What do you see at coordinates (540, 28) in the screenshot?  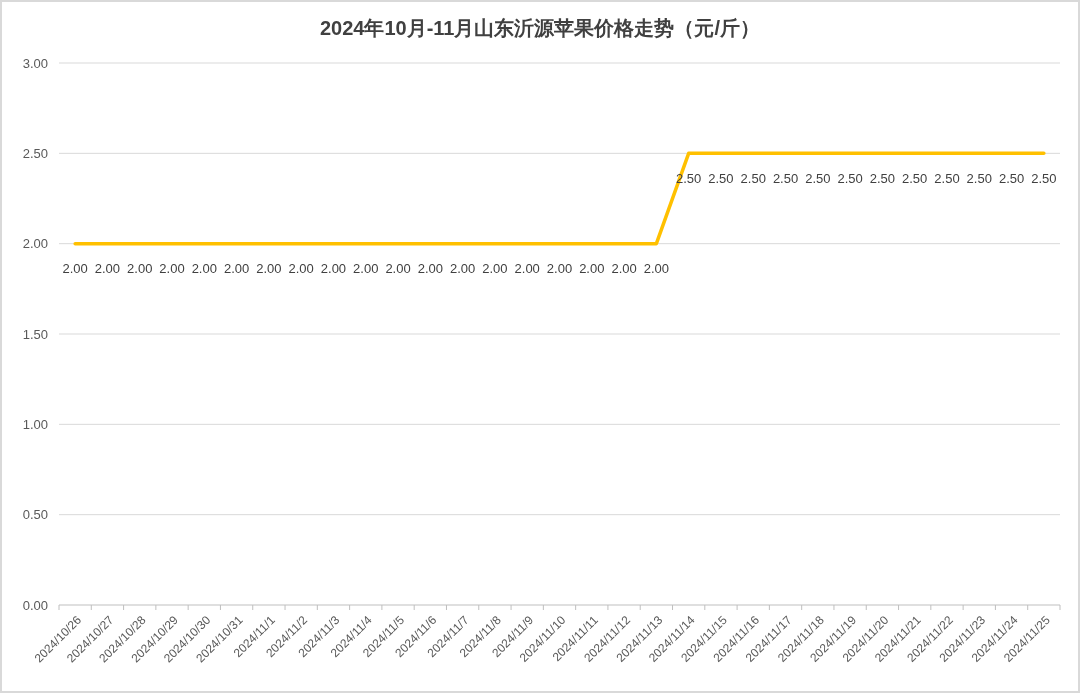 I see `title: 2024年10月-11月山东沂源苹果价格走势（元/斤）` at bounding box center [540, 28].